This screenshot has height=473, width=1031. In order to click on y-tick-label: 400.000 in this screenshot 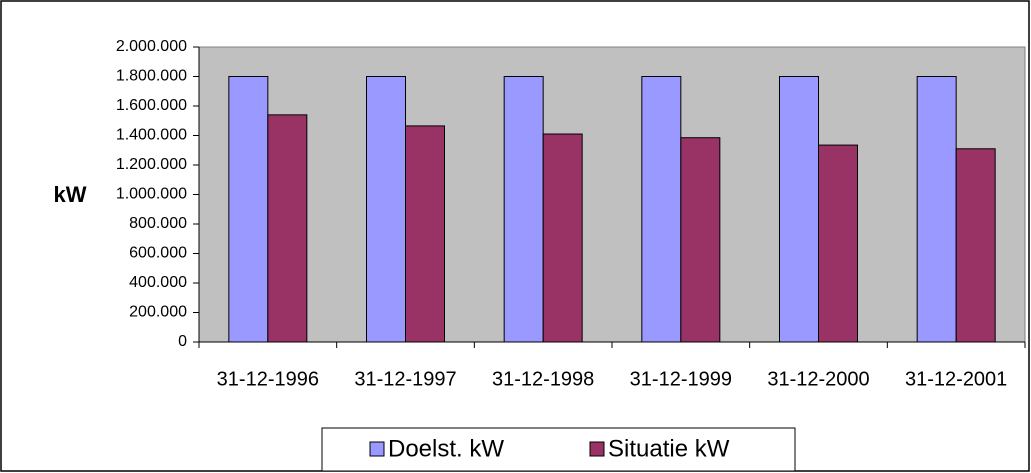, I will do `click(158, 282)`.